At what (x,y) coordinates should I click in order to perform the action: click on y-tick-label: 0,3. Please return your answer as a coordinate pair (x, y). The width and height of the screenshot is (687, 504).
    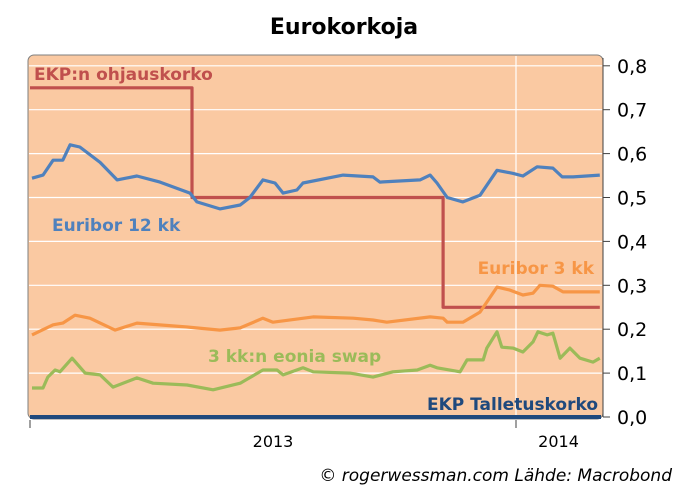
    Looking at the image, I should click on (632, 286).